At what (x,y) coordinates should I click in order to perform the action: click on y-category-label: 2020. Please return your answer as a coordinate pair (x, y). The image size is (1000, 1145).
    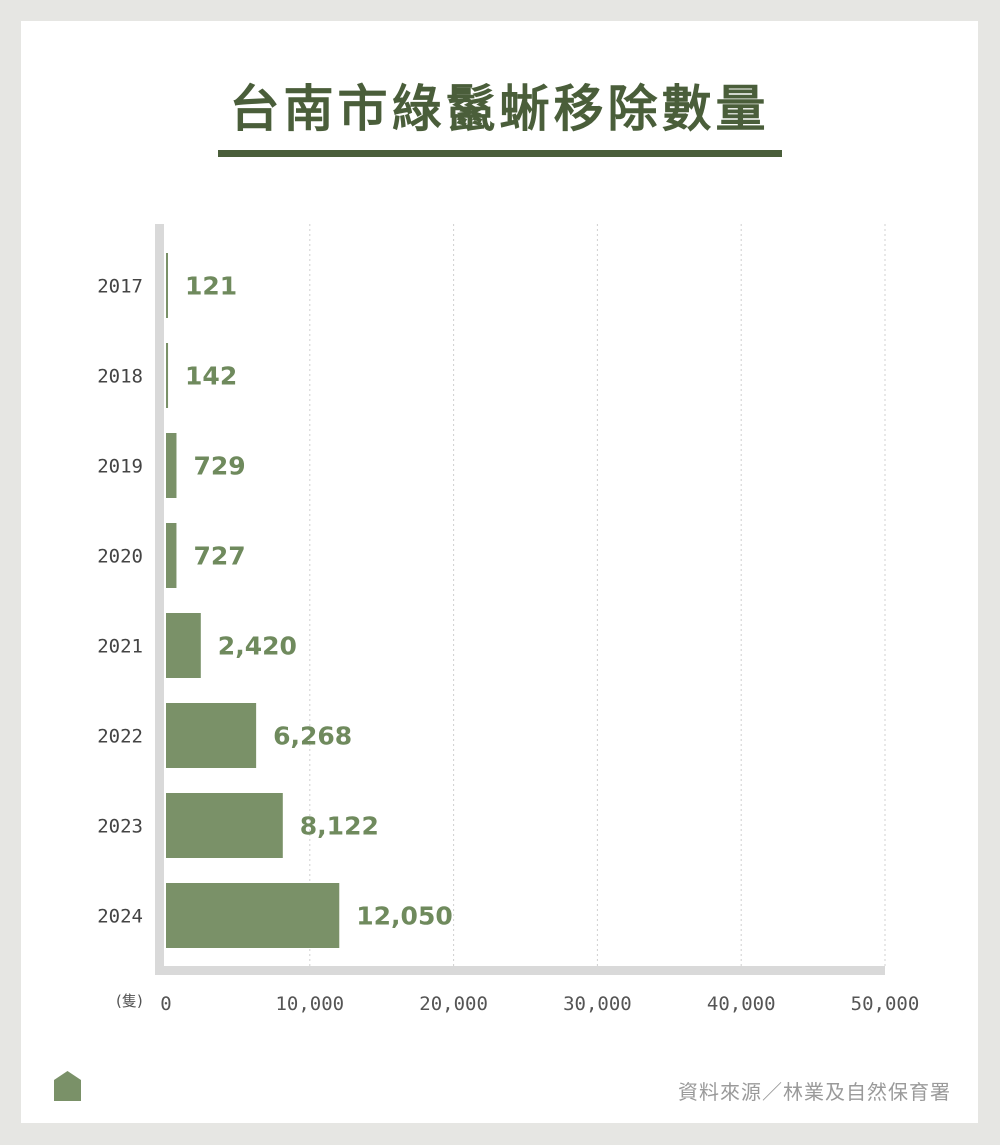
    Looking at the image, I should click on (120, 557).